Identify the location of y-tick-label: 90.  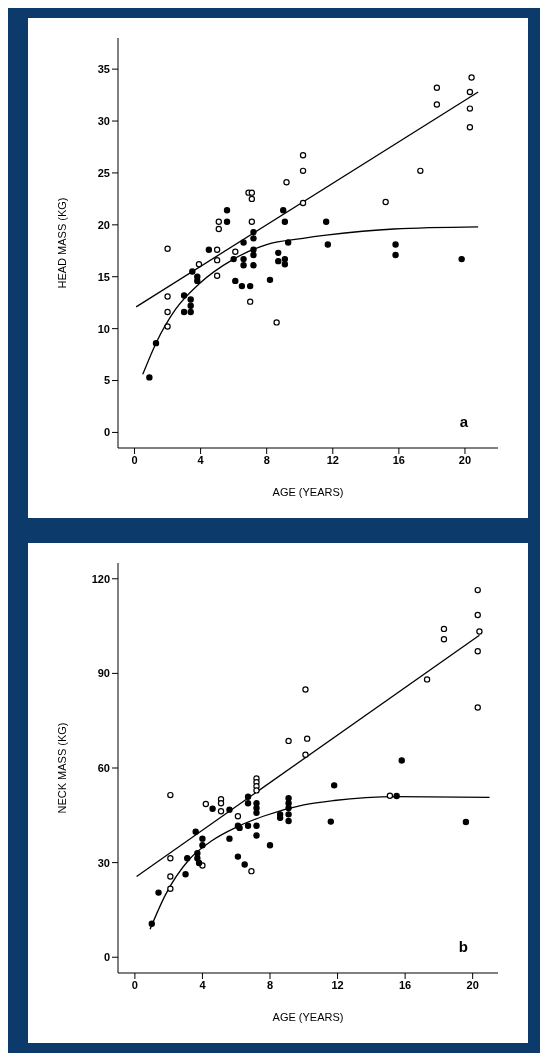
(103, 673).